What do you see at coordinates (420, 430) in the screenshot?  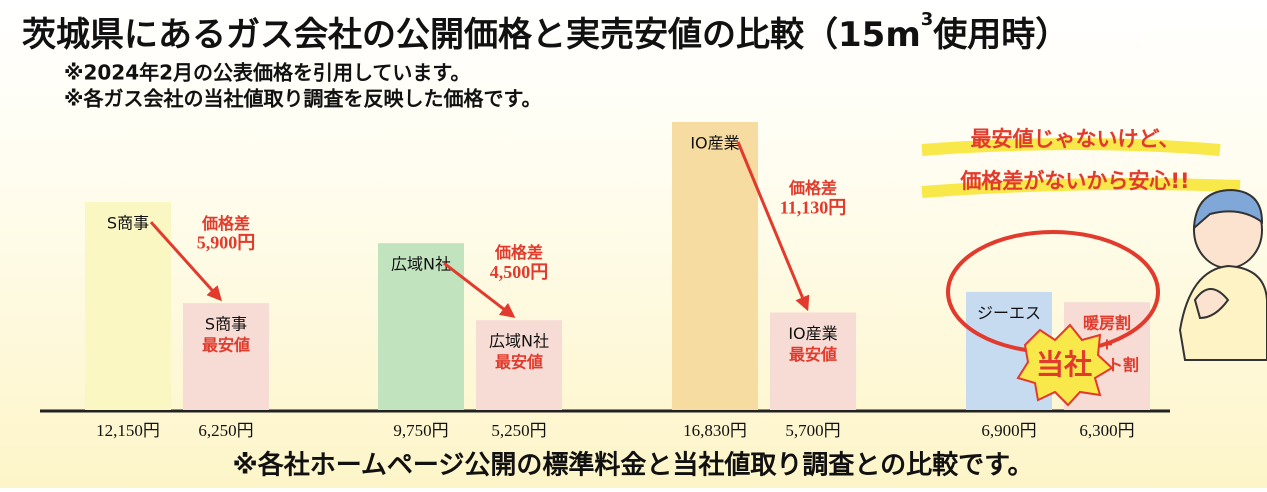 I see `value-label: 9,750円` at bounding box center [420, 430].